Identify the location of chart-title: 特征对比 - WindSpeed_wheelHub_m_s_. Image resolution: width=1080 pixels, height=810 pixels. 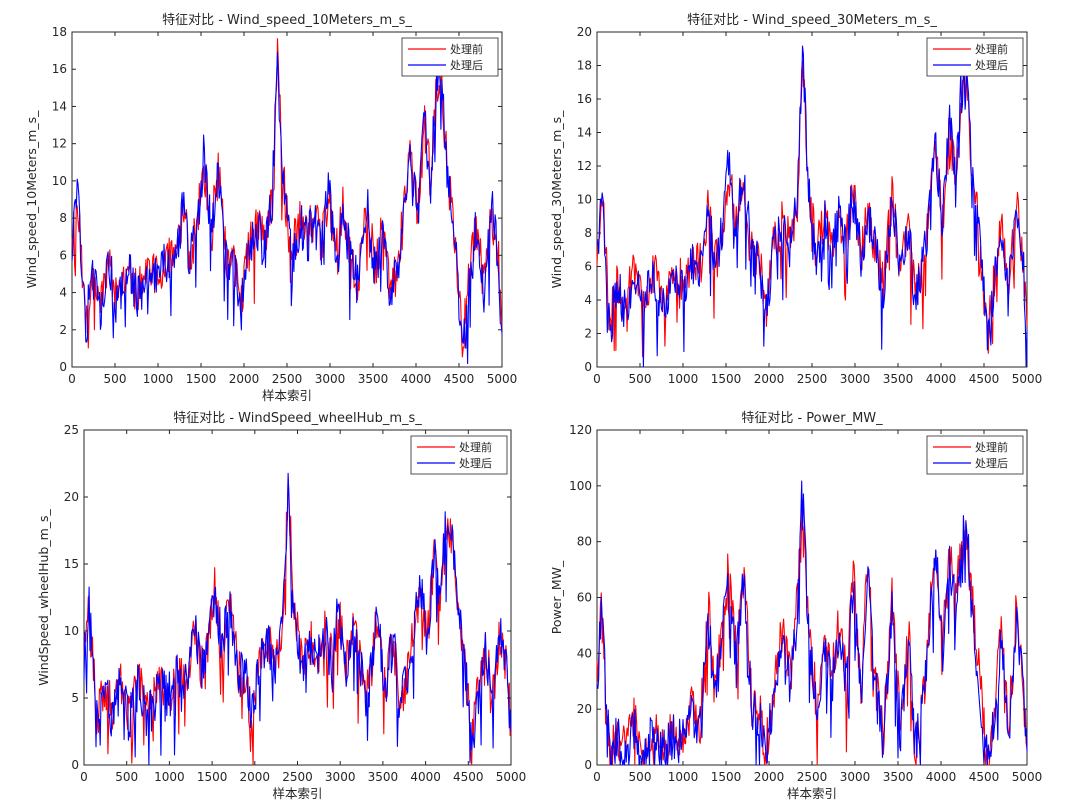
(297, 418).